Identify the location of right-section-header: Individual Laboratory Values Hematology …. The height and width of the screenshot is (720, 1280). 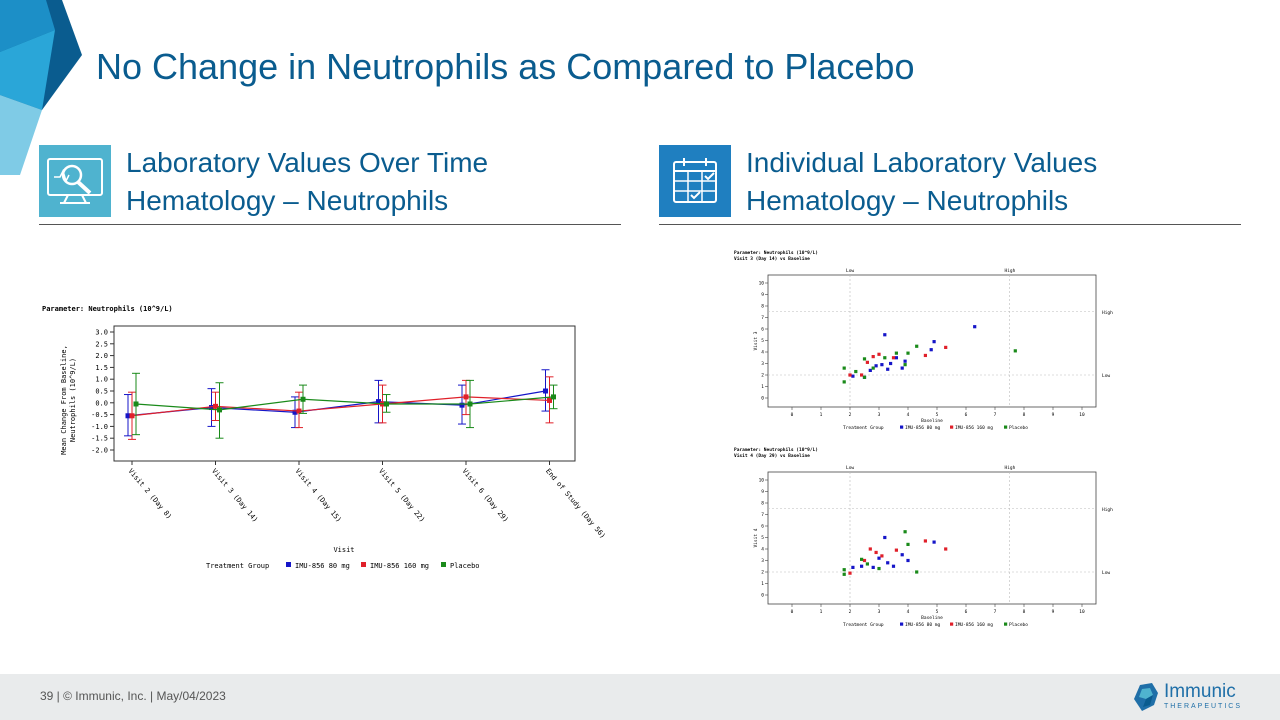
(950, 184).